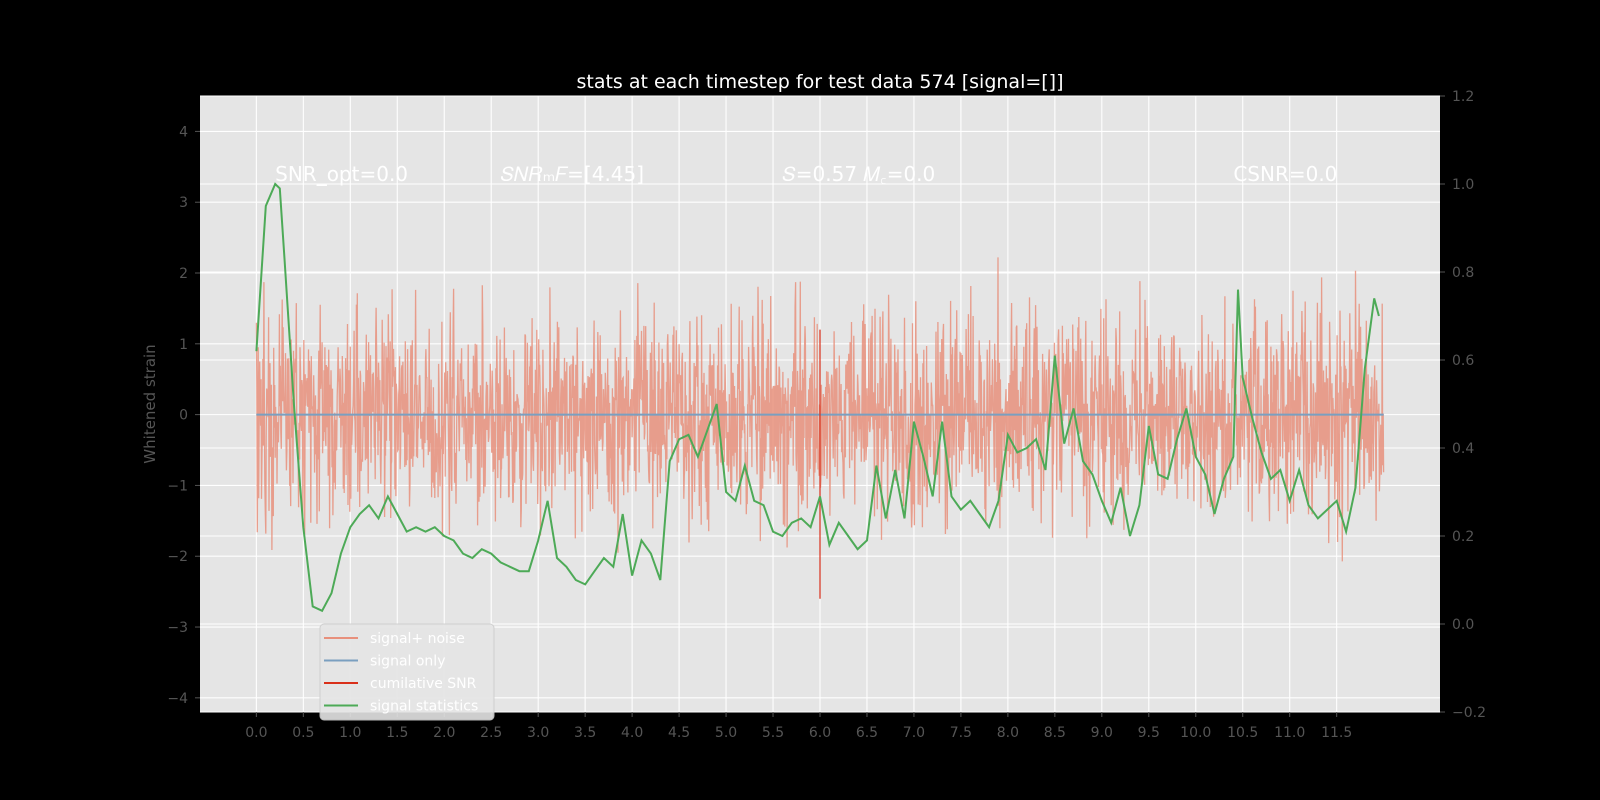 This screenshot has width=1600, height=800. Describe the element at coordinates (867, 733) in the screenshot. I see `x-tick-label: 6.5` at that location.